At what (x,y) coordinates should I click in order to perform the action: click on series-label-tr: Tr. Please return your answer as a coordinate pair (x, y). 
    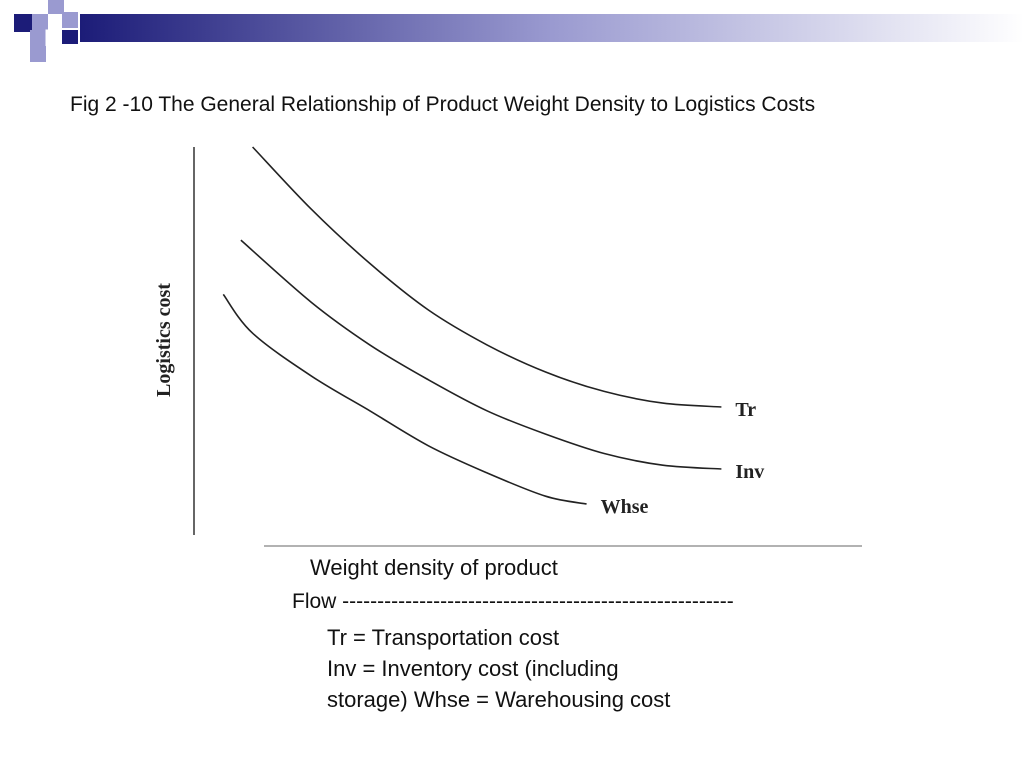
    Looking at the image, I should click on (745, 410).